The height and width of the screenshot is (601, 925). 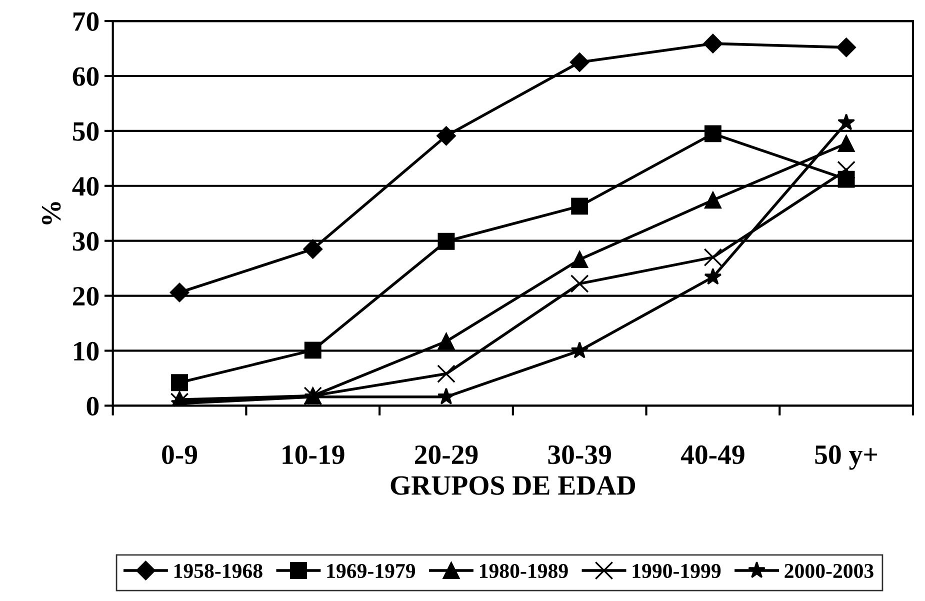 I want to click on x-tick-label: 10-19, so click(x=313, y=454).